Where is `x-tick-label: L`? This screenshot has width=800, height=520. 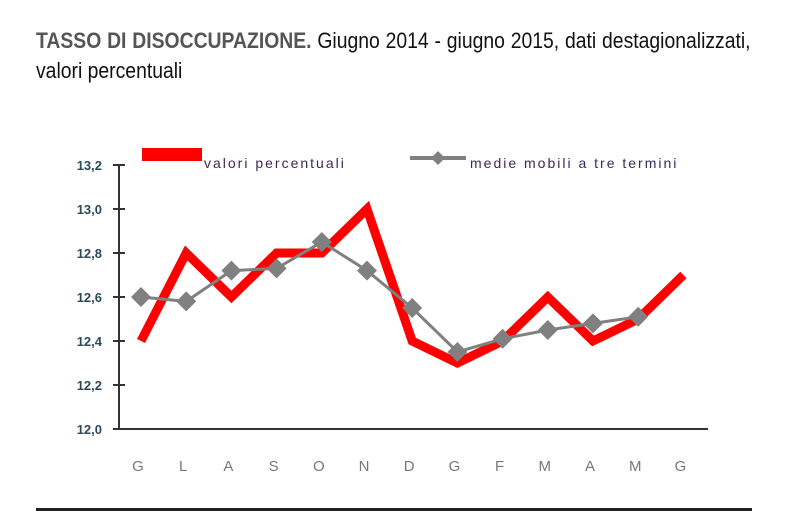 x-tick-label: L is located at coordinates (183, 466).